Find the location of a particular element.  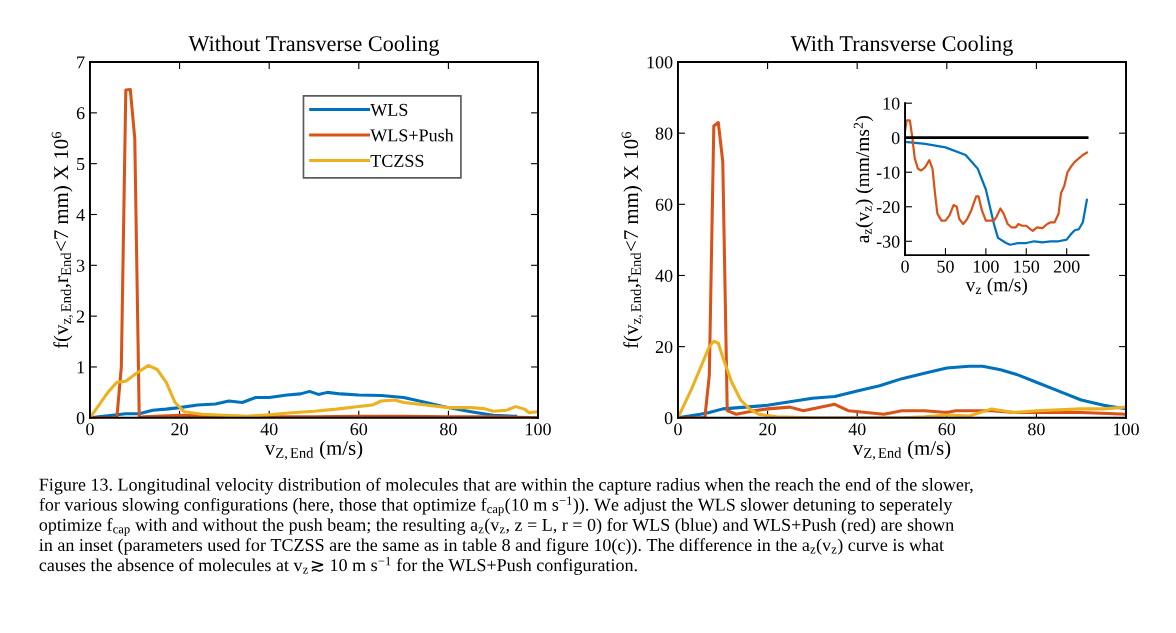

x-tick-label: 50 is located at coordinates (945, 266).